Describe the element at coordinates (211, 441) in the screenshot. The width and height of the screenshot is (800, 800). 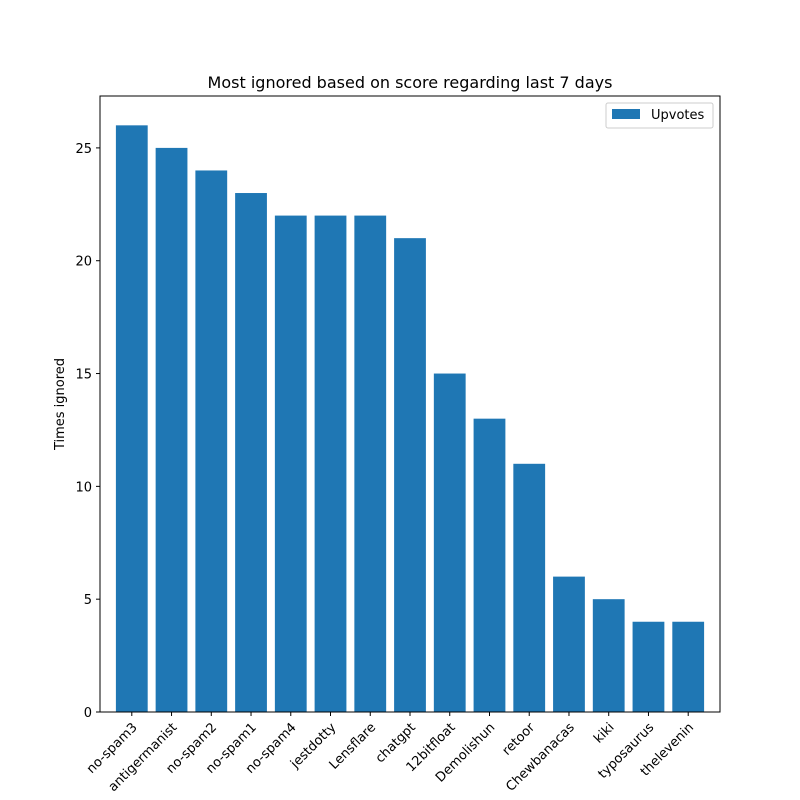
I see `bar-no-spam2` at that location.